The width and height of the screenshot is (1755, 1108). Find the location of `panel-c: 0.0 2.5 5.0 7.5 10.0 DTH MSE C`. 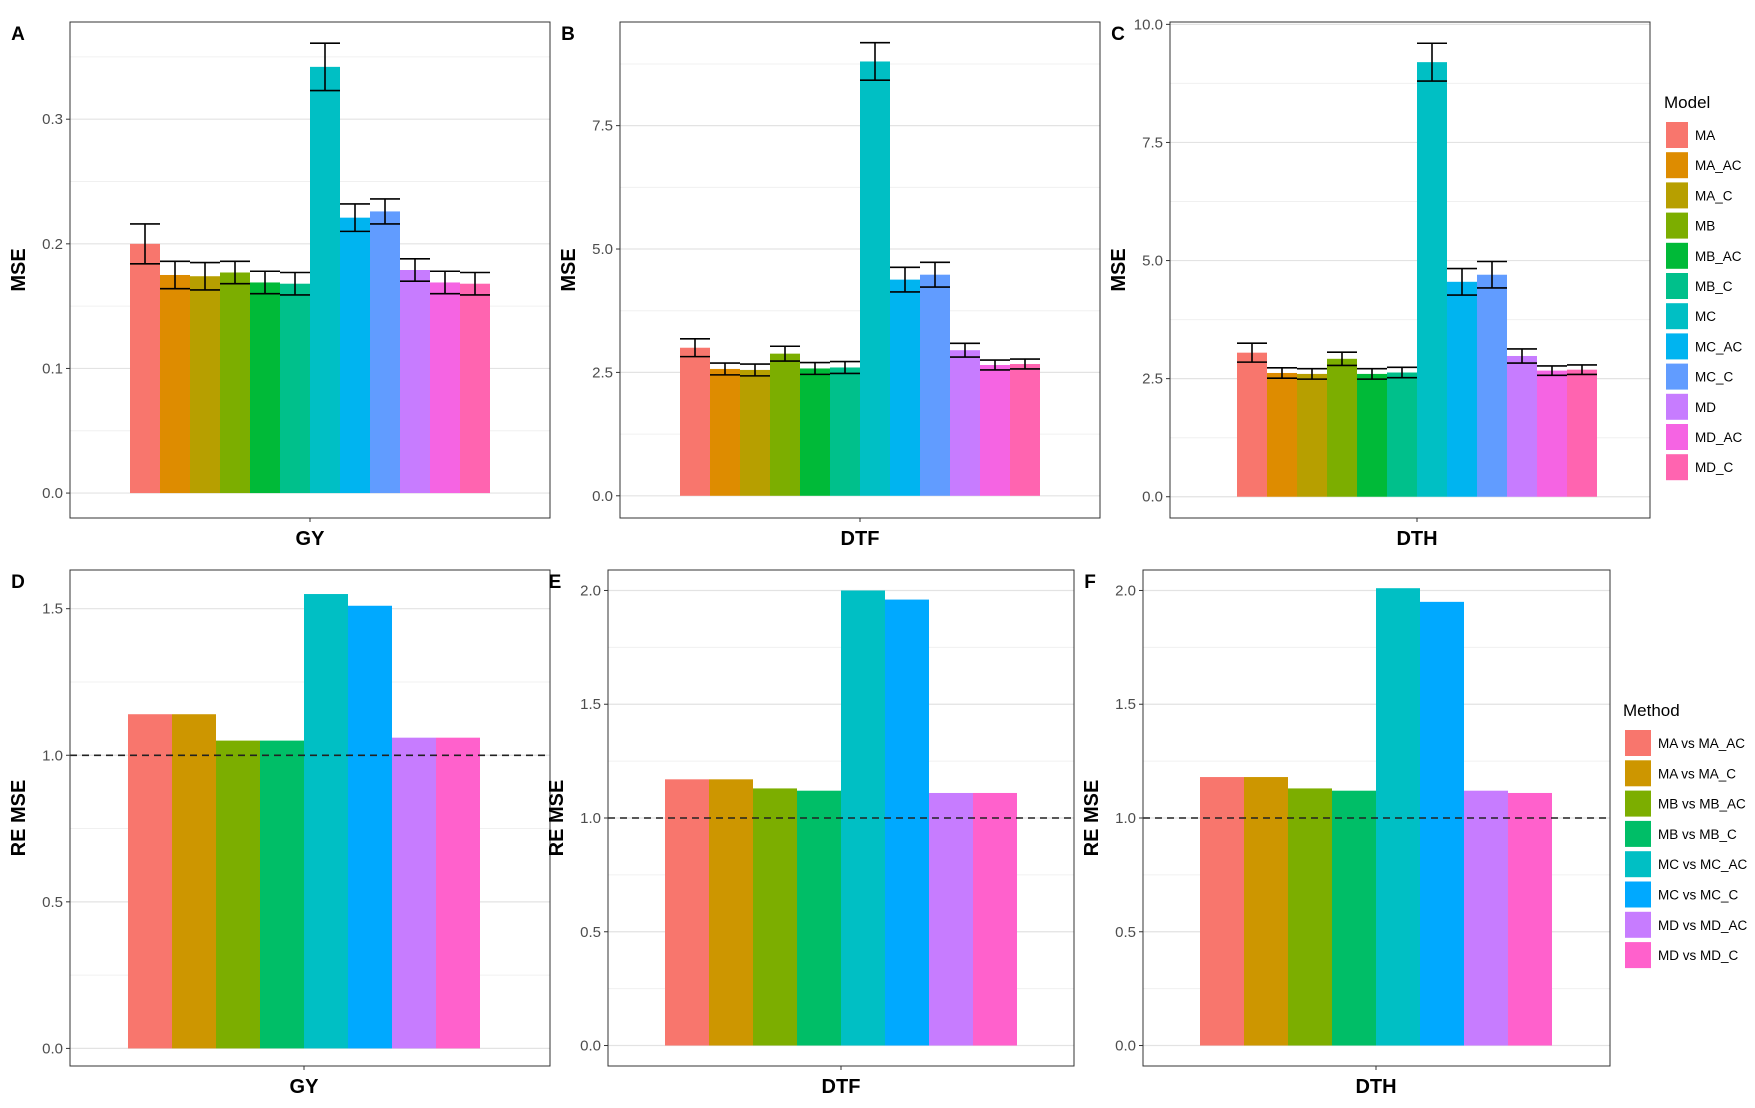

panel-c: 0.0 2.5 5.0 7.5 10.0 DTH MSE C is located at coordinates (1379, 283).